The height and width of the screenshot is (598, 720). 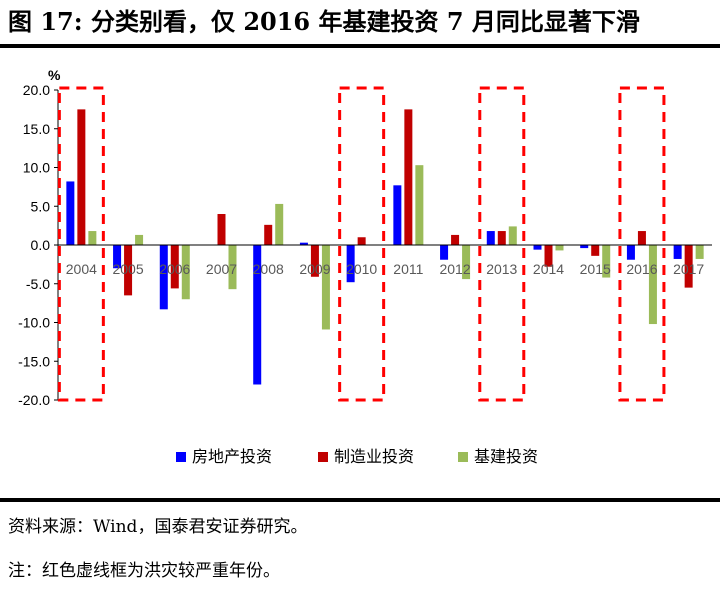 I want to click on y-tick-label: 5.0, so click(x=41, y=206).